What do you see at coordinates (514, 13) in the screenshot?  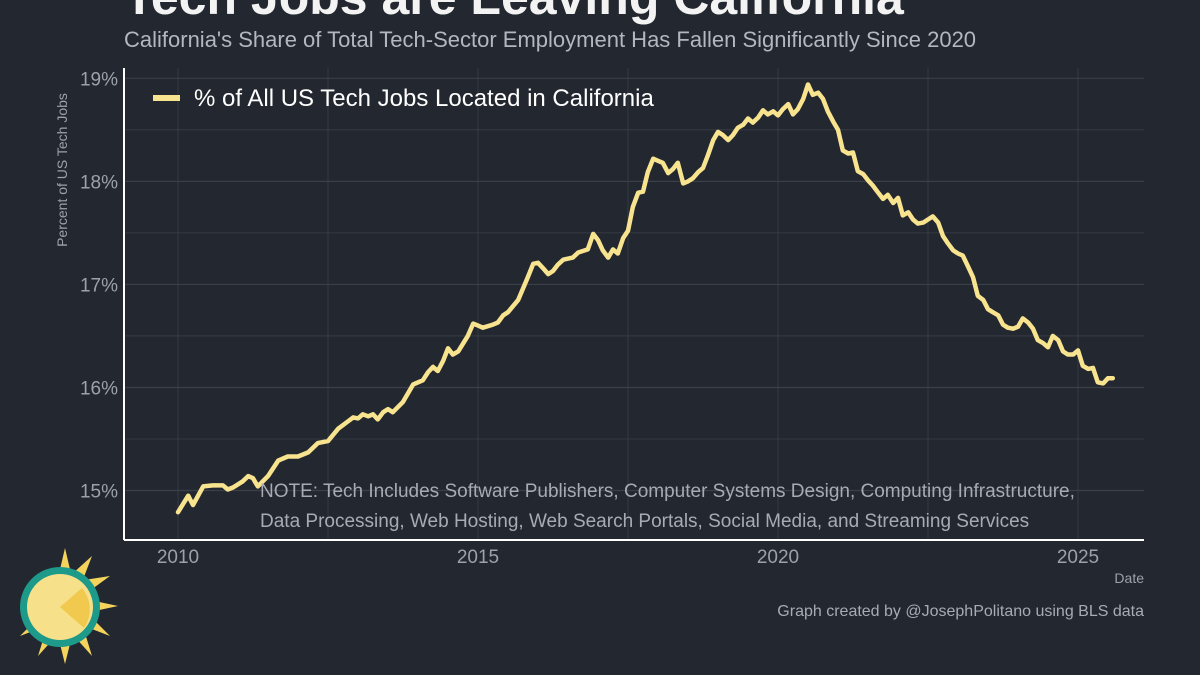 I see `chart-title: Tech Jobs are Leaving California` at bounding box center [514, 13].